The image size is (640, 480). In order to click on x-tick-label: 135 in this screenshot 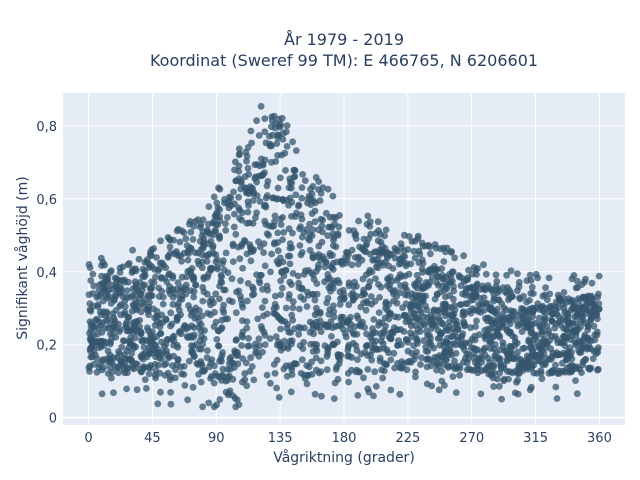, I will do `click(280, 438)`.